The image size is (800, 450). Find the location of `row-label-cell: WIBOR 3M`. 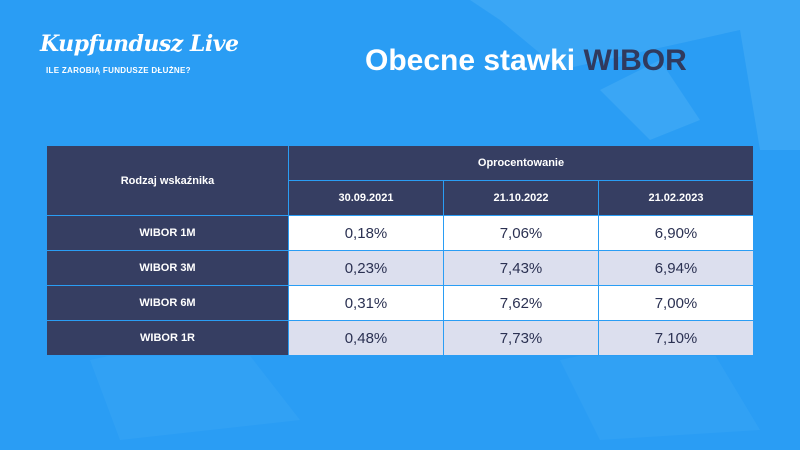

row-label-cell: WIBOR 3M is located at coordinates (167, 268).